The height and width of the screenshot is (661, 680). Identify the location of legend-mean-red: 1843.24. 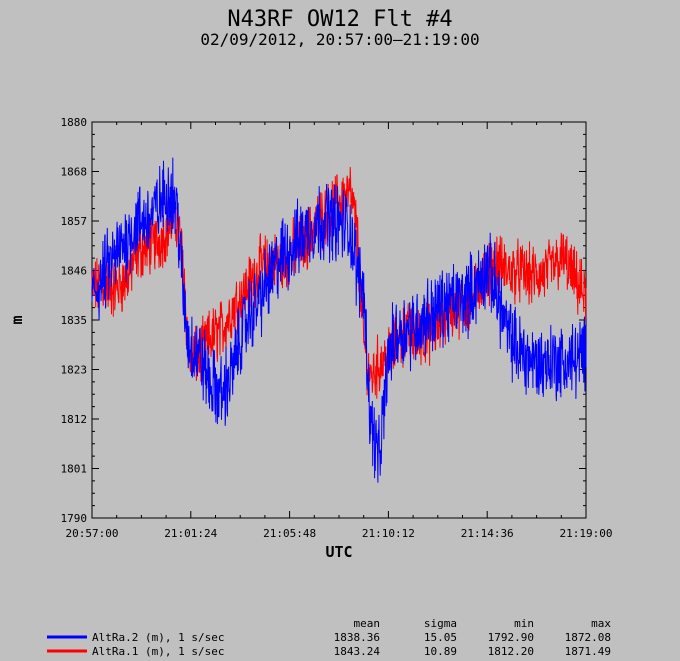
(357, 651).